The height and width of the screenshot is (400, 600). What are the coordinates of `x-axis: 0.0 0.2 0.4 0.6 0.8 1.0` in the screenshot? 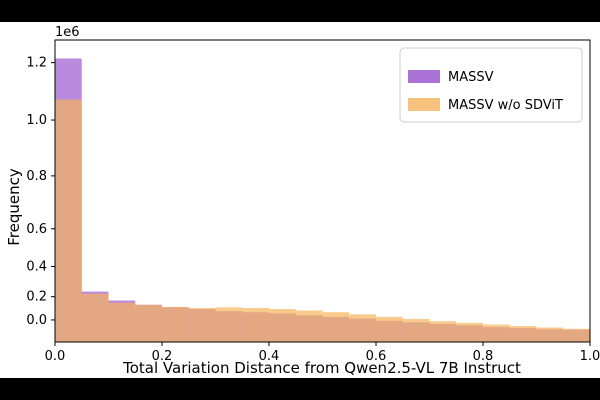 It's located at (322, 353).